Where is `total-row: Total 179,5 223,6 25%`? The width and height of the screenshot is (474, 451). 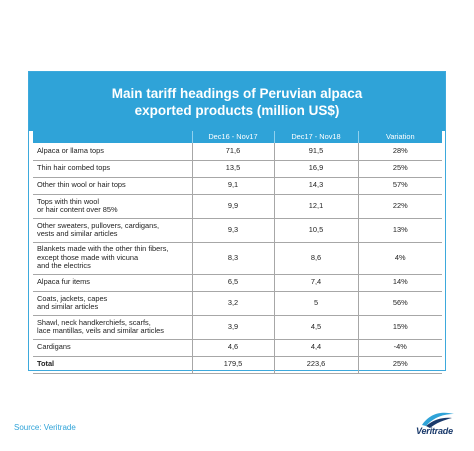 total-row: Total 179,5 223,6 25% is located at coordinates (237, 365).